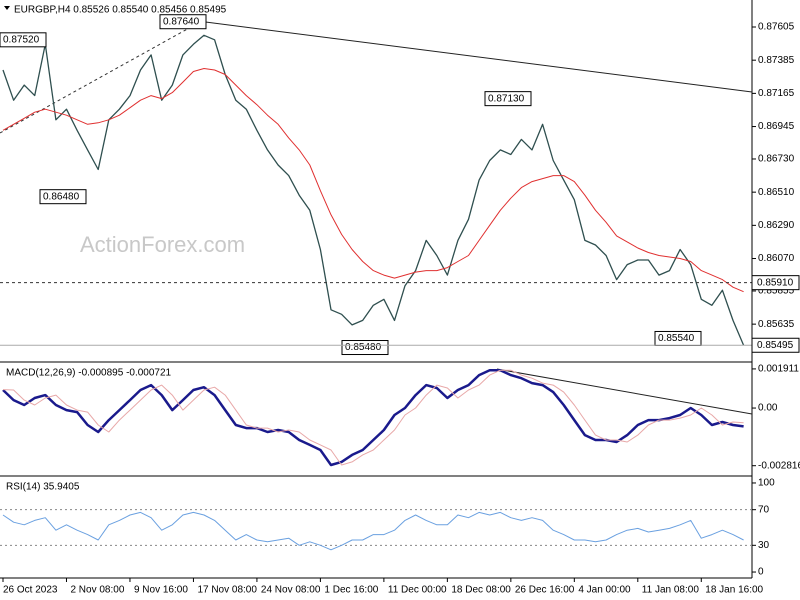 This screenshot has width=800, height=600. What do you see at coordinates (776, 324) in the screenshot?
I see `y-tick-label: 0.85635` at bounding box center [776, 324].